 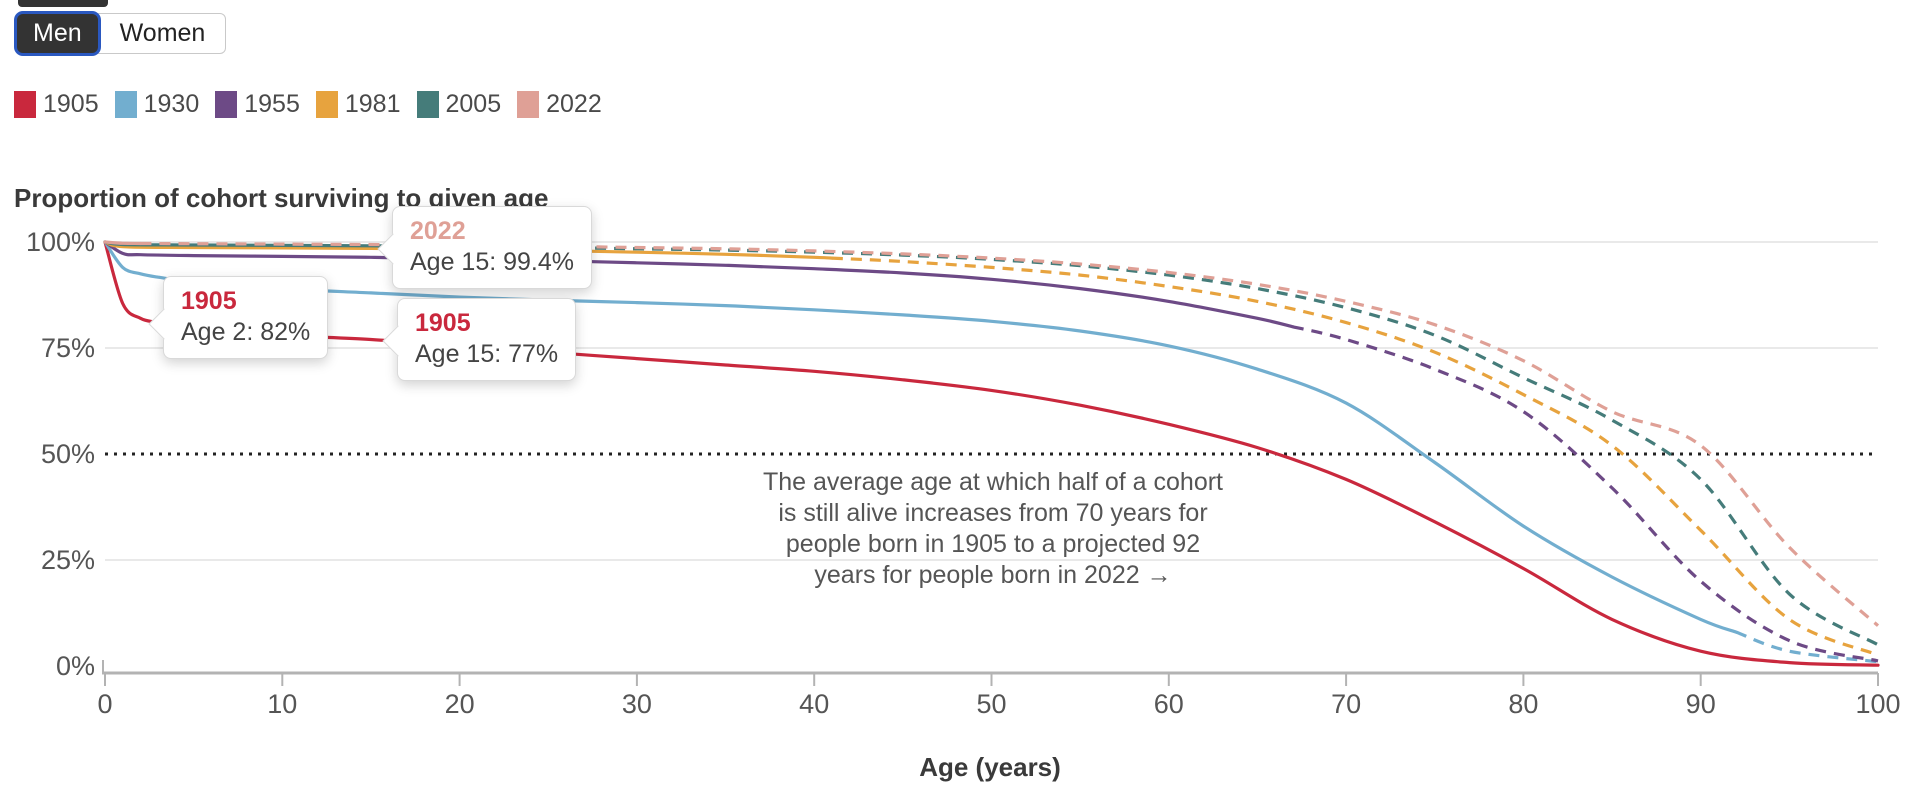 What do you see at coordinates (246, 332) in the screenshot?
I see `tooltip-value: Age 2: 82%` at bounding box center [246, 332].